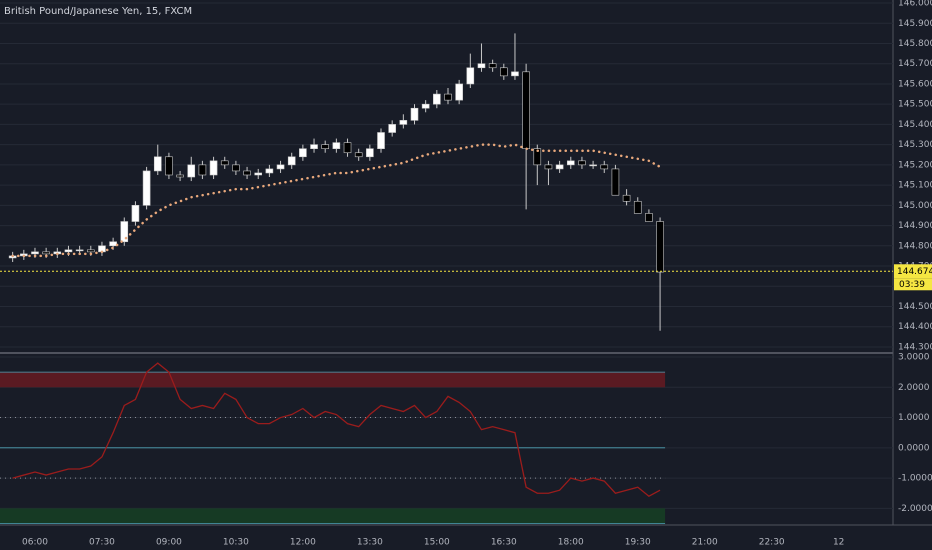 This screenshot has height=550, width=932. I want to click on x-tick-label: 15:00, so click(437, 543).